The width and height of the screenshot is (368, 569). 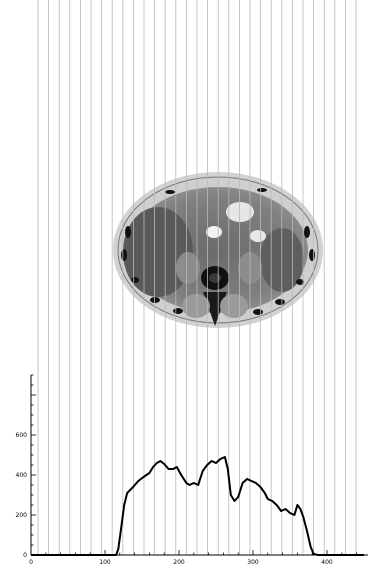 I want to click on y-tick-label: 200, so click(x=22, y=515).